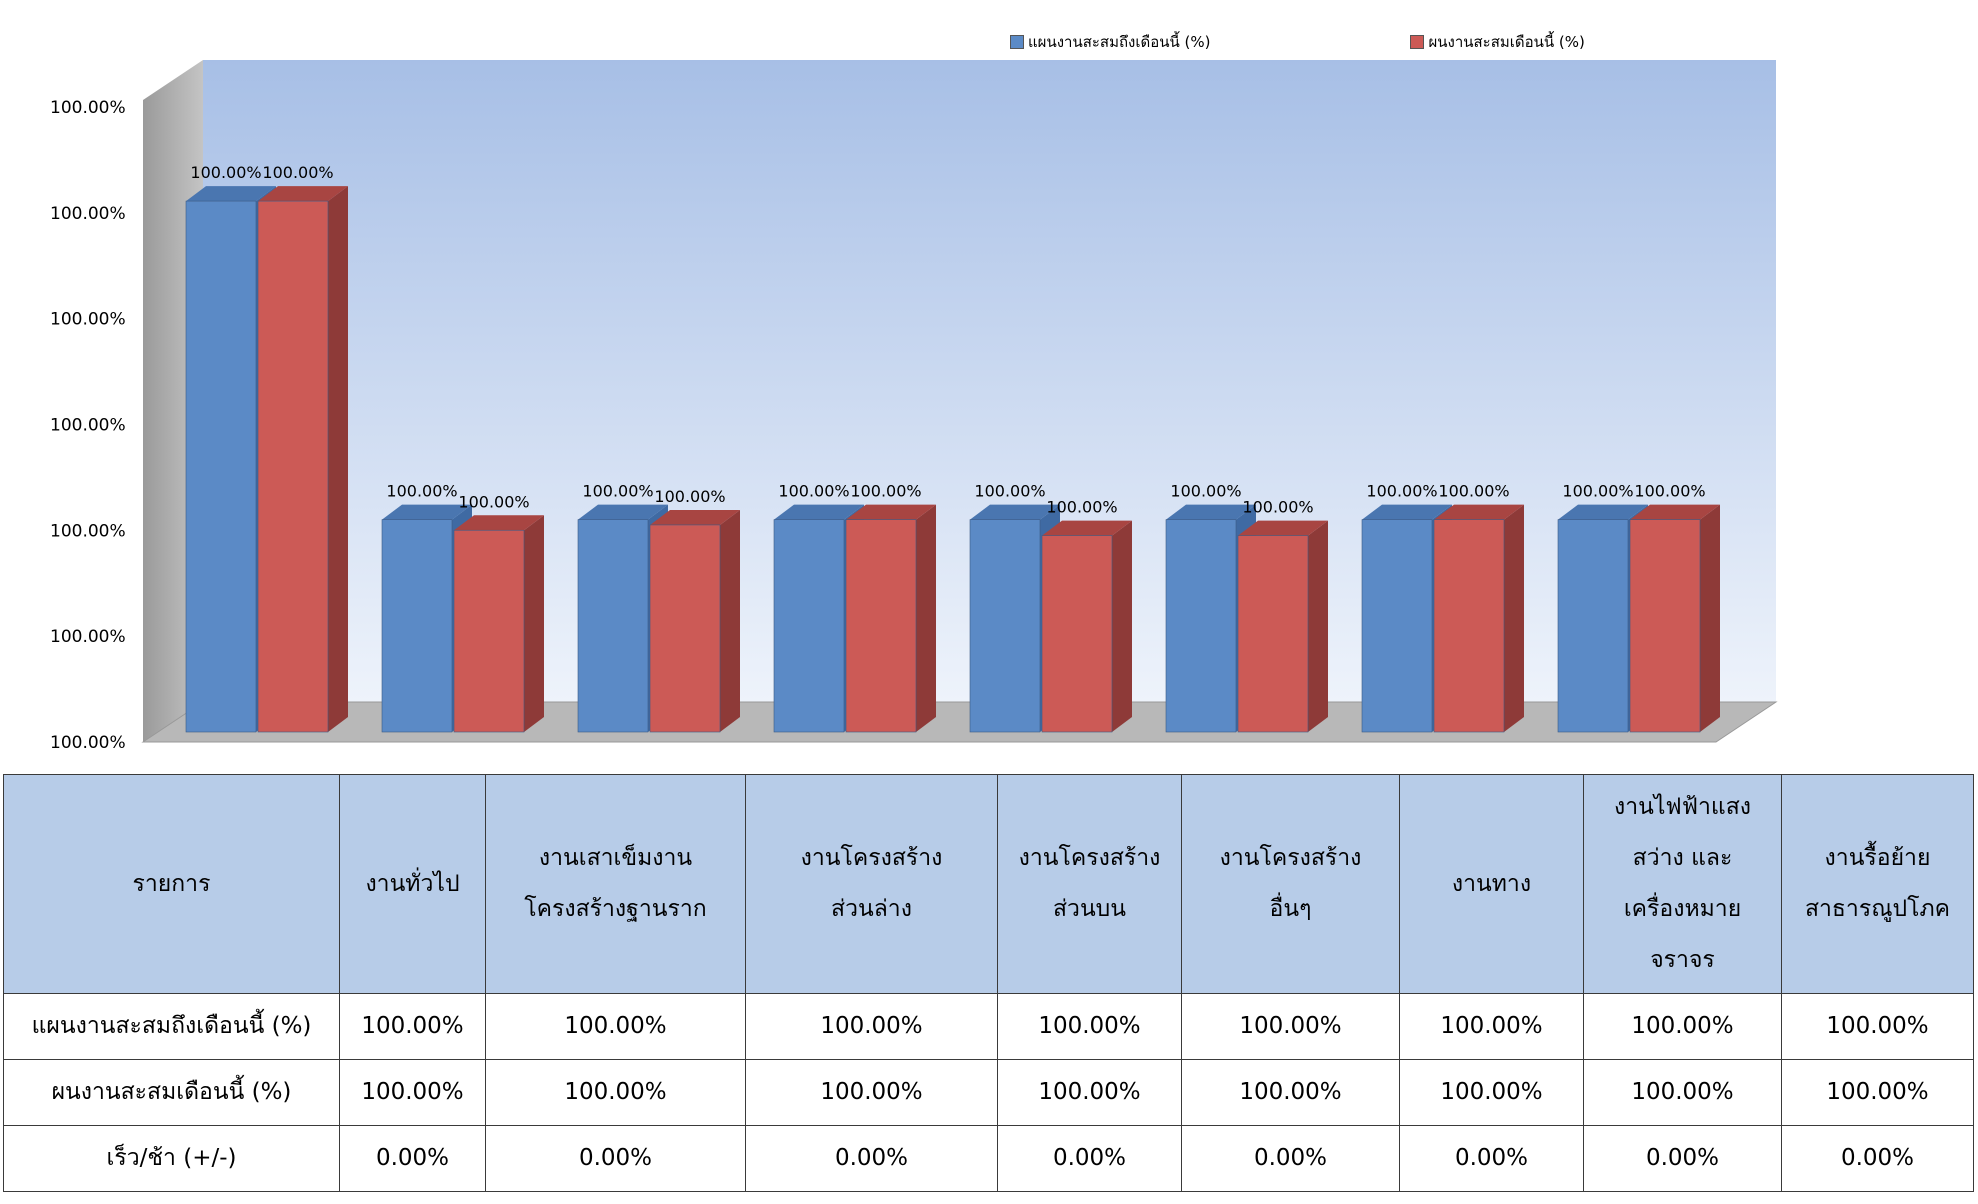 Image resolution: width=1978 pixels, height=1204 pixels. I want to click on table-header-item: รายการ, so click(171, 884).